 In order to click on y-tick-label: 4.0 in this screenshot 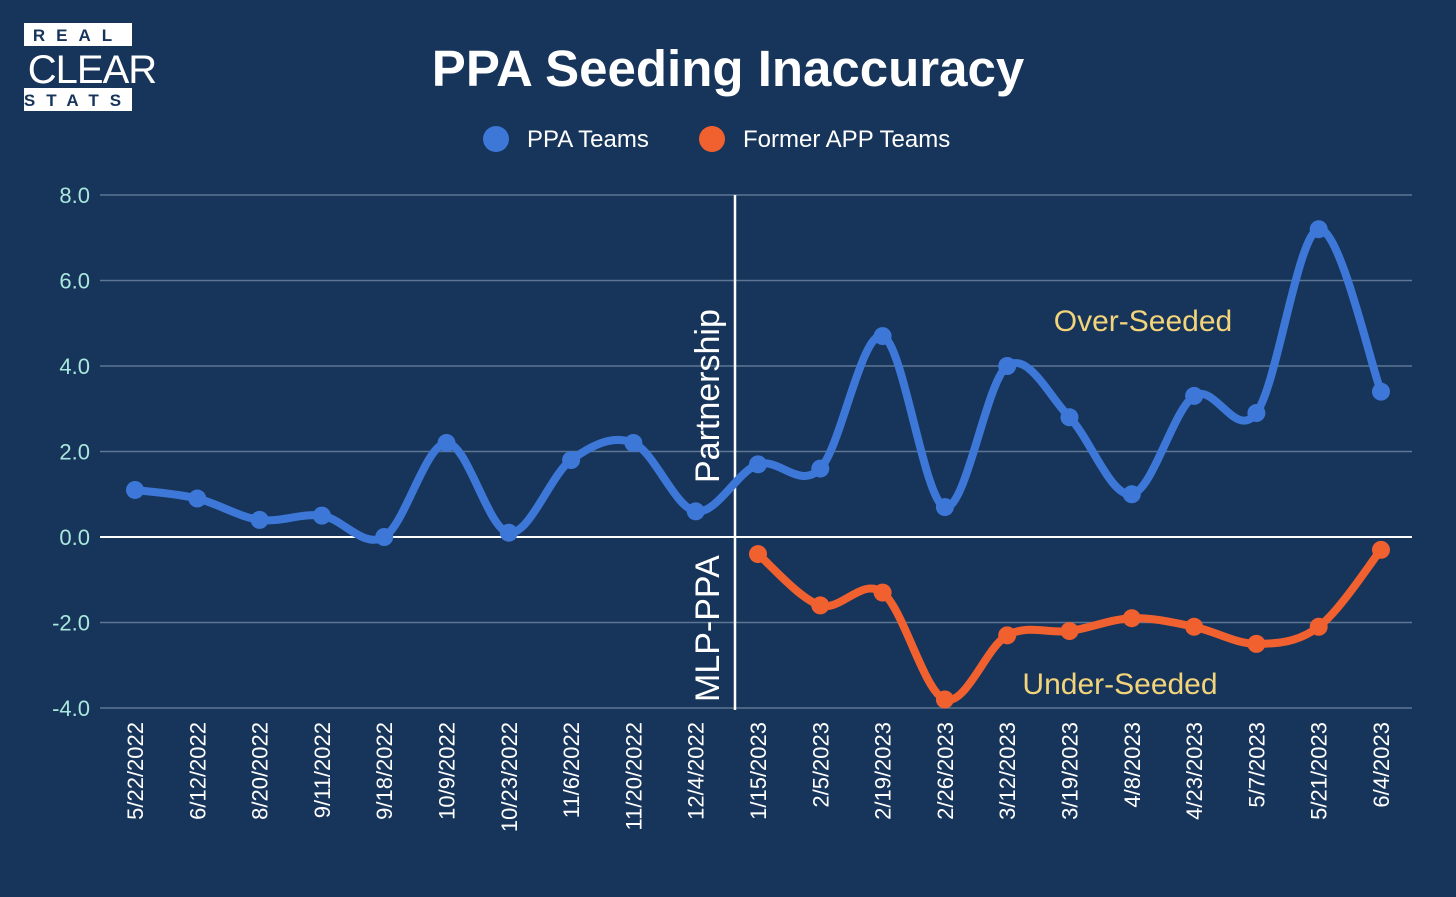, I will do `click(74, 366)`.